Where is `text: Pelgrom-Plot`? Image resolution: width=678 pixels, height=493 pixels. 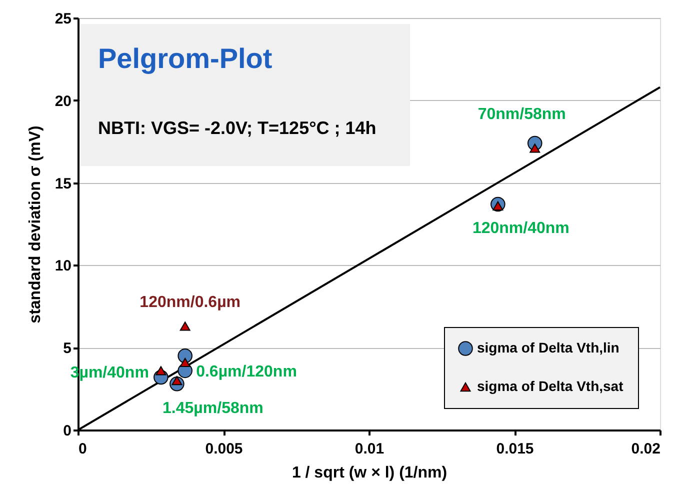
text: Pelgrom-Plot is located at coordinates (185, 58).